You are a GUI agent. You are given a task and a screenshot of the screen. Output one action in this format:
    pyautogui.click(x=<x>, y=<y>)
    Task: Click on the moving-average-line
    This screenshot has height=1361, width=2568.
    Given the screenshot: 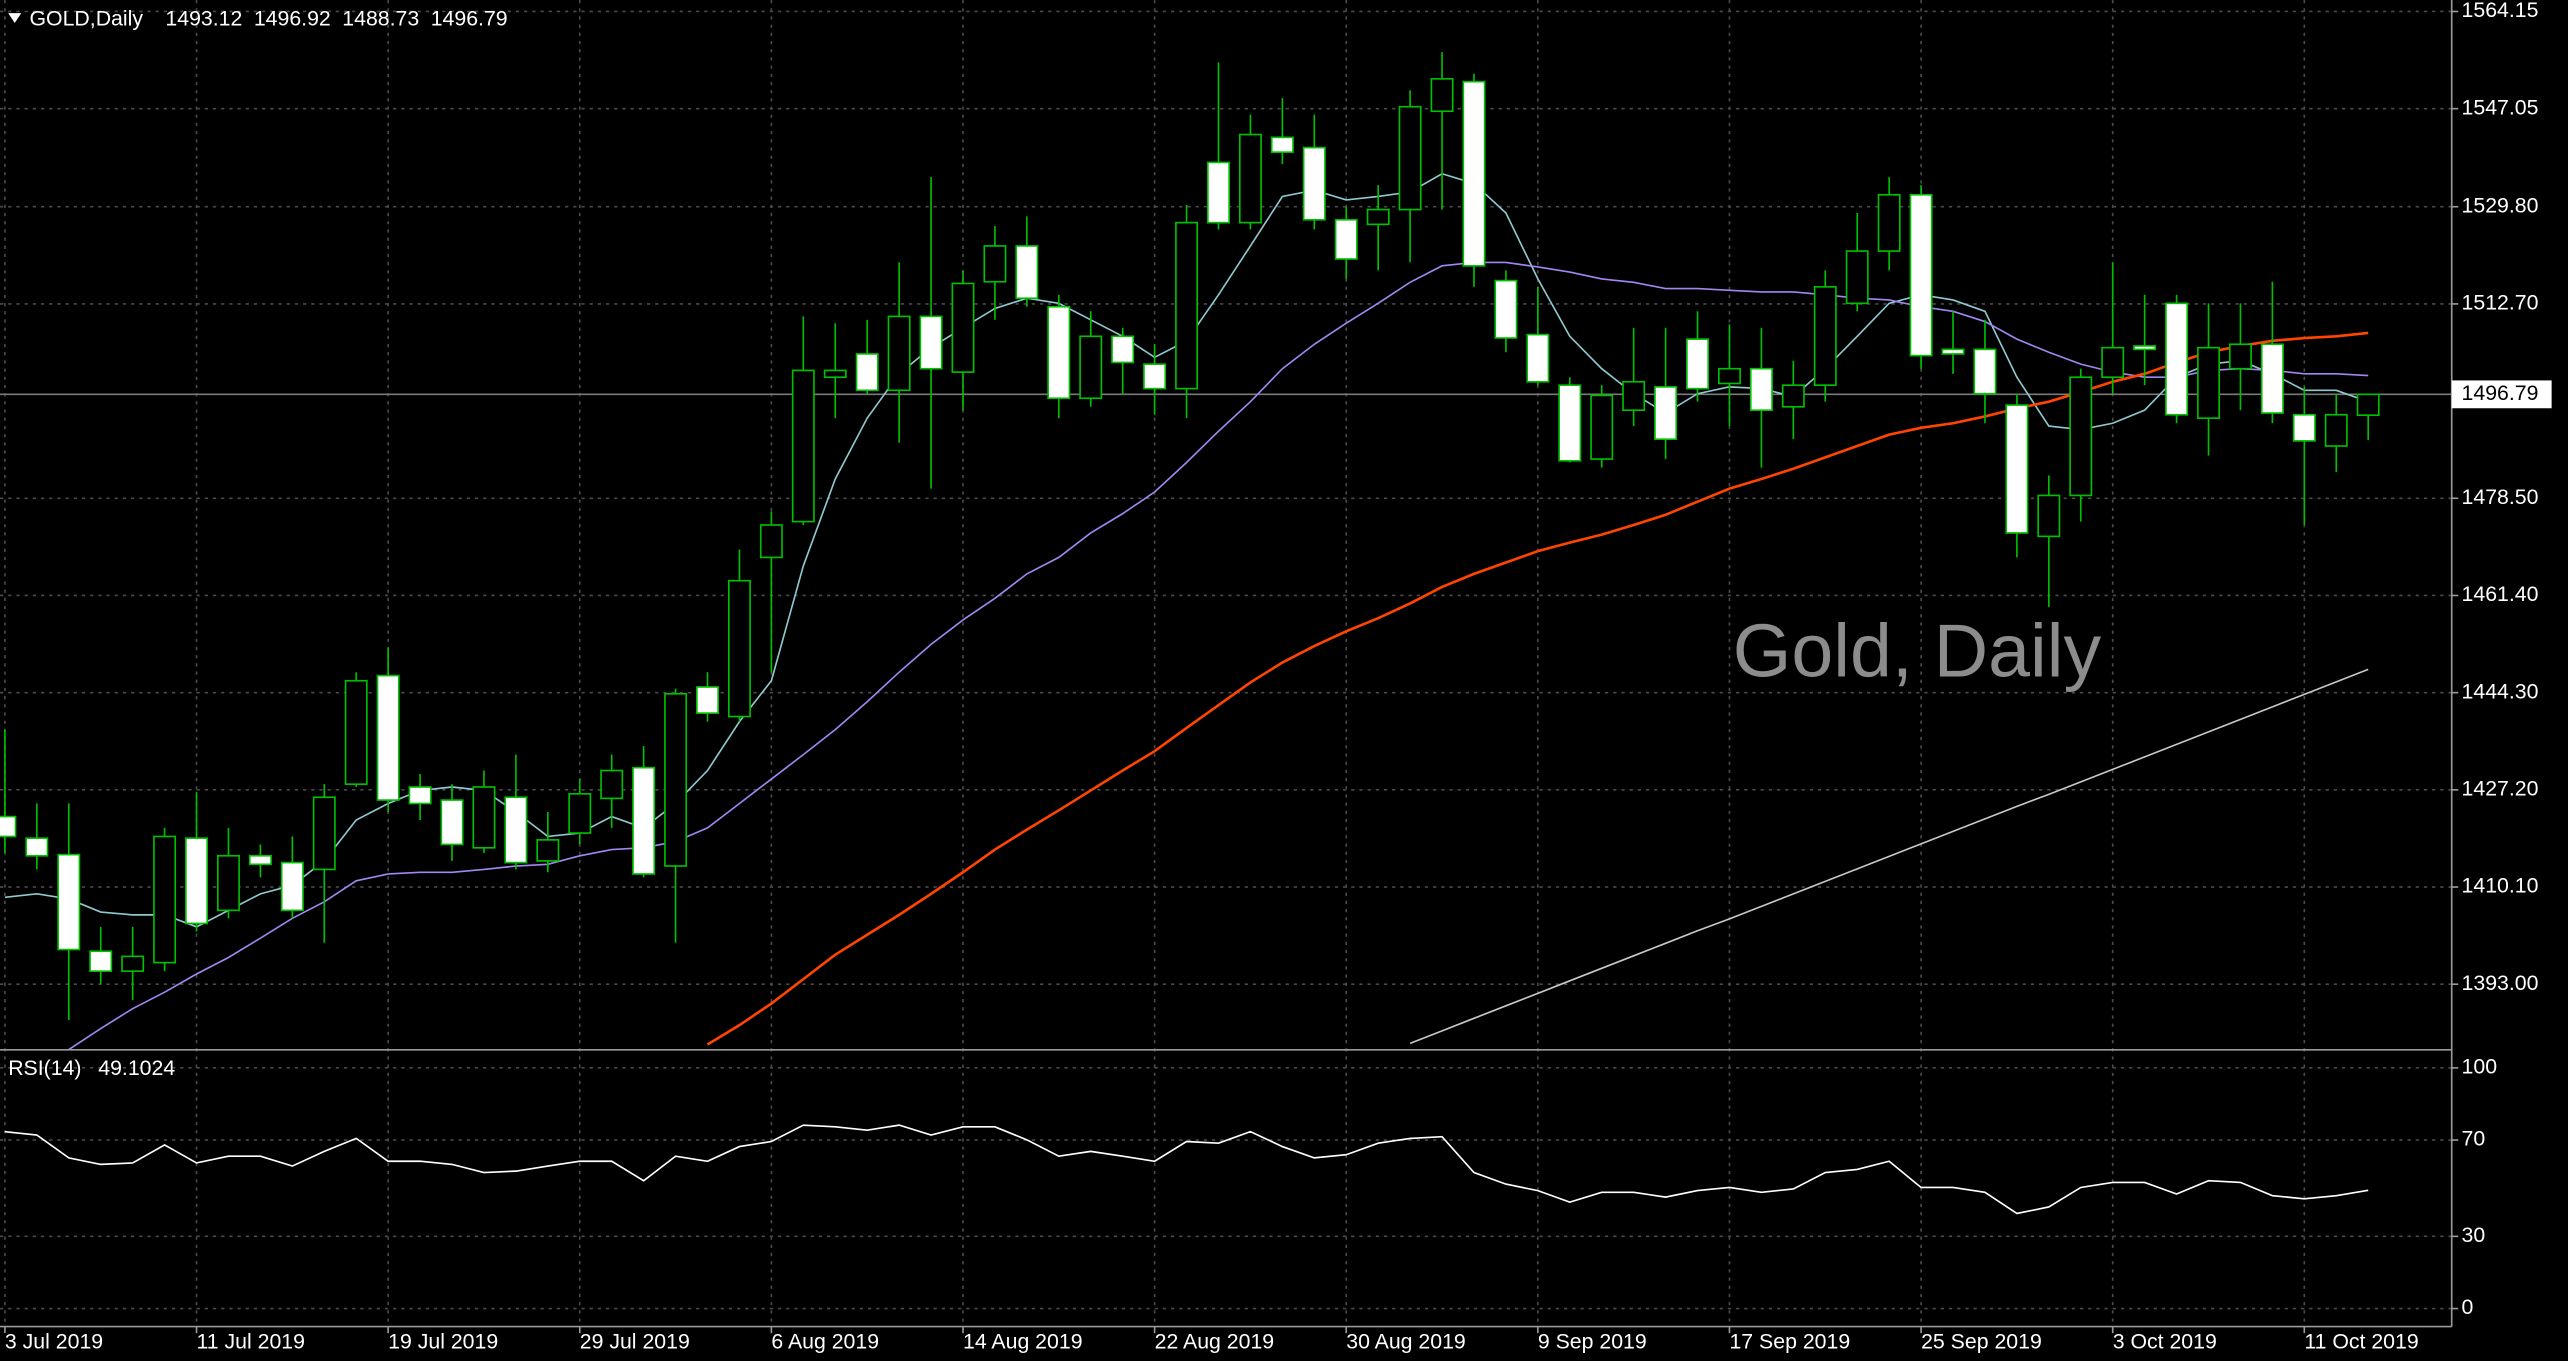 What is the action you would take?
    pyautogui.click(x=1889, y=856)
    